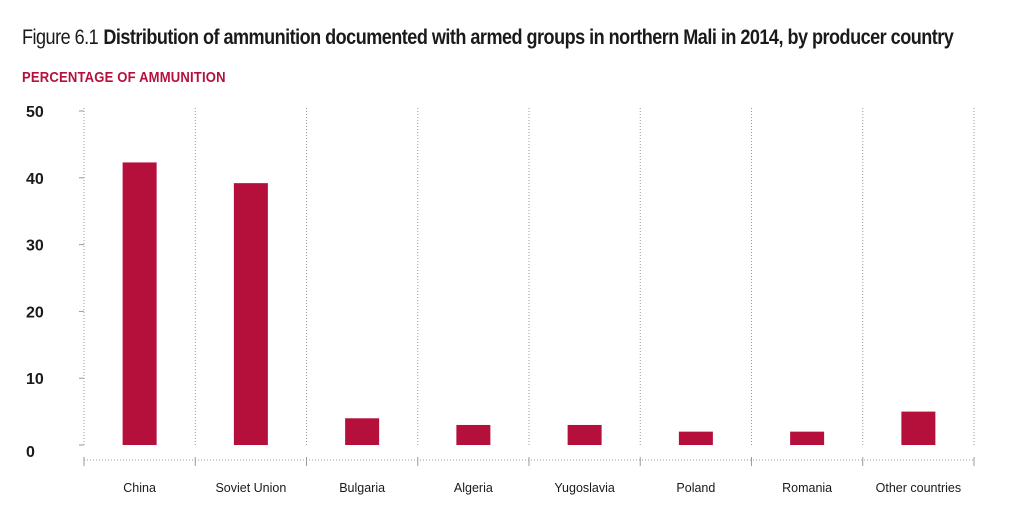 Image resolution: width=1024 pixels, height=531 pixels. What do you see at coordinates (124, 78) in the screenshot?
I see `y-axis-title: PERCENTAGE OF AMMUNITION` at bounding box center [124, 78].